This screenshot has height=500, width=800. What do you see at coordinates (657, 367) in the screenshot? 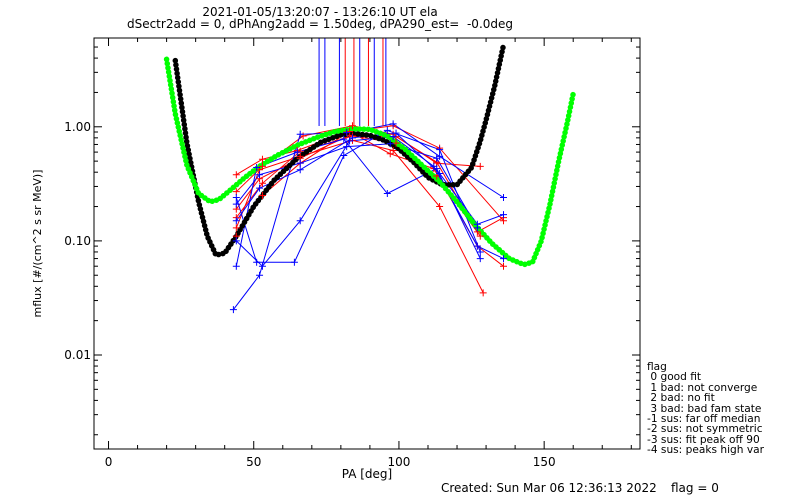
I see `legend-title: flag` at bounding box center [657, 367].